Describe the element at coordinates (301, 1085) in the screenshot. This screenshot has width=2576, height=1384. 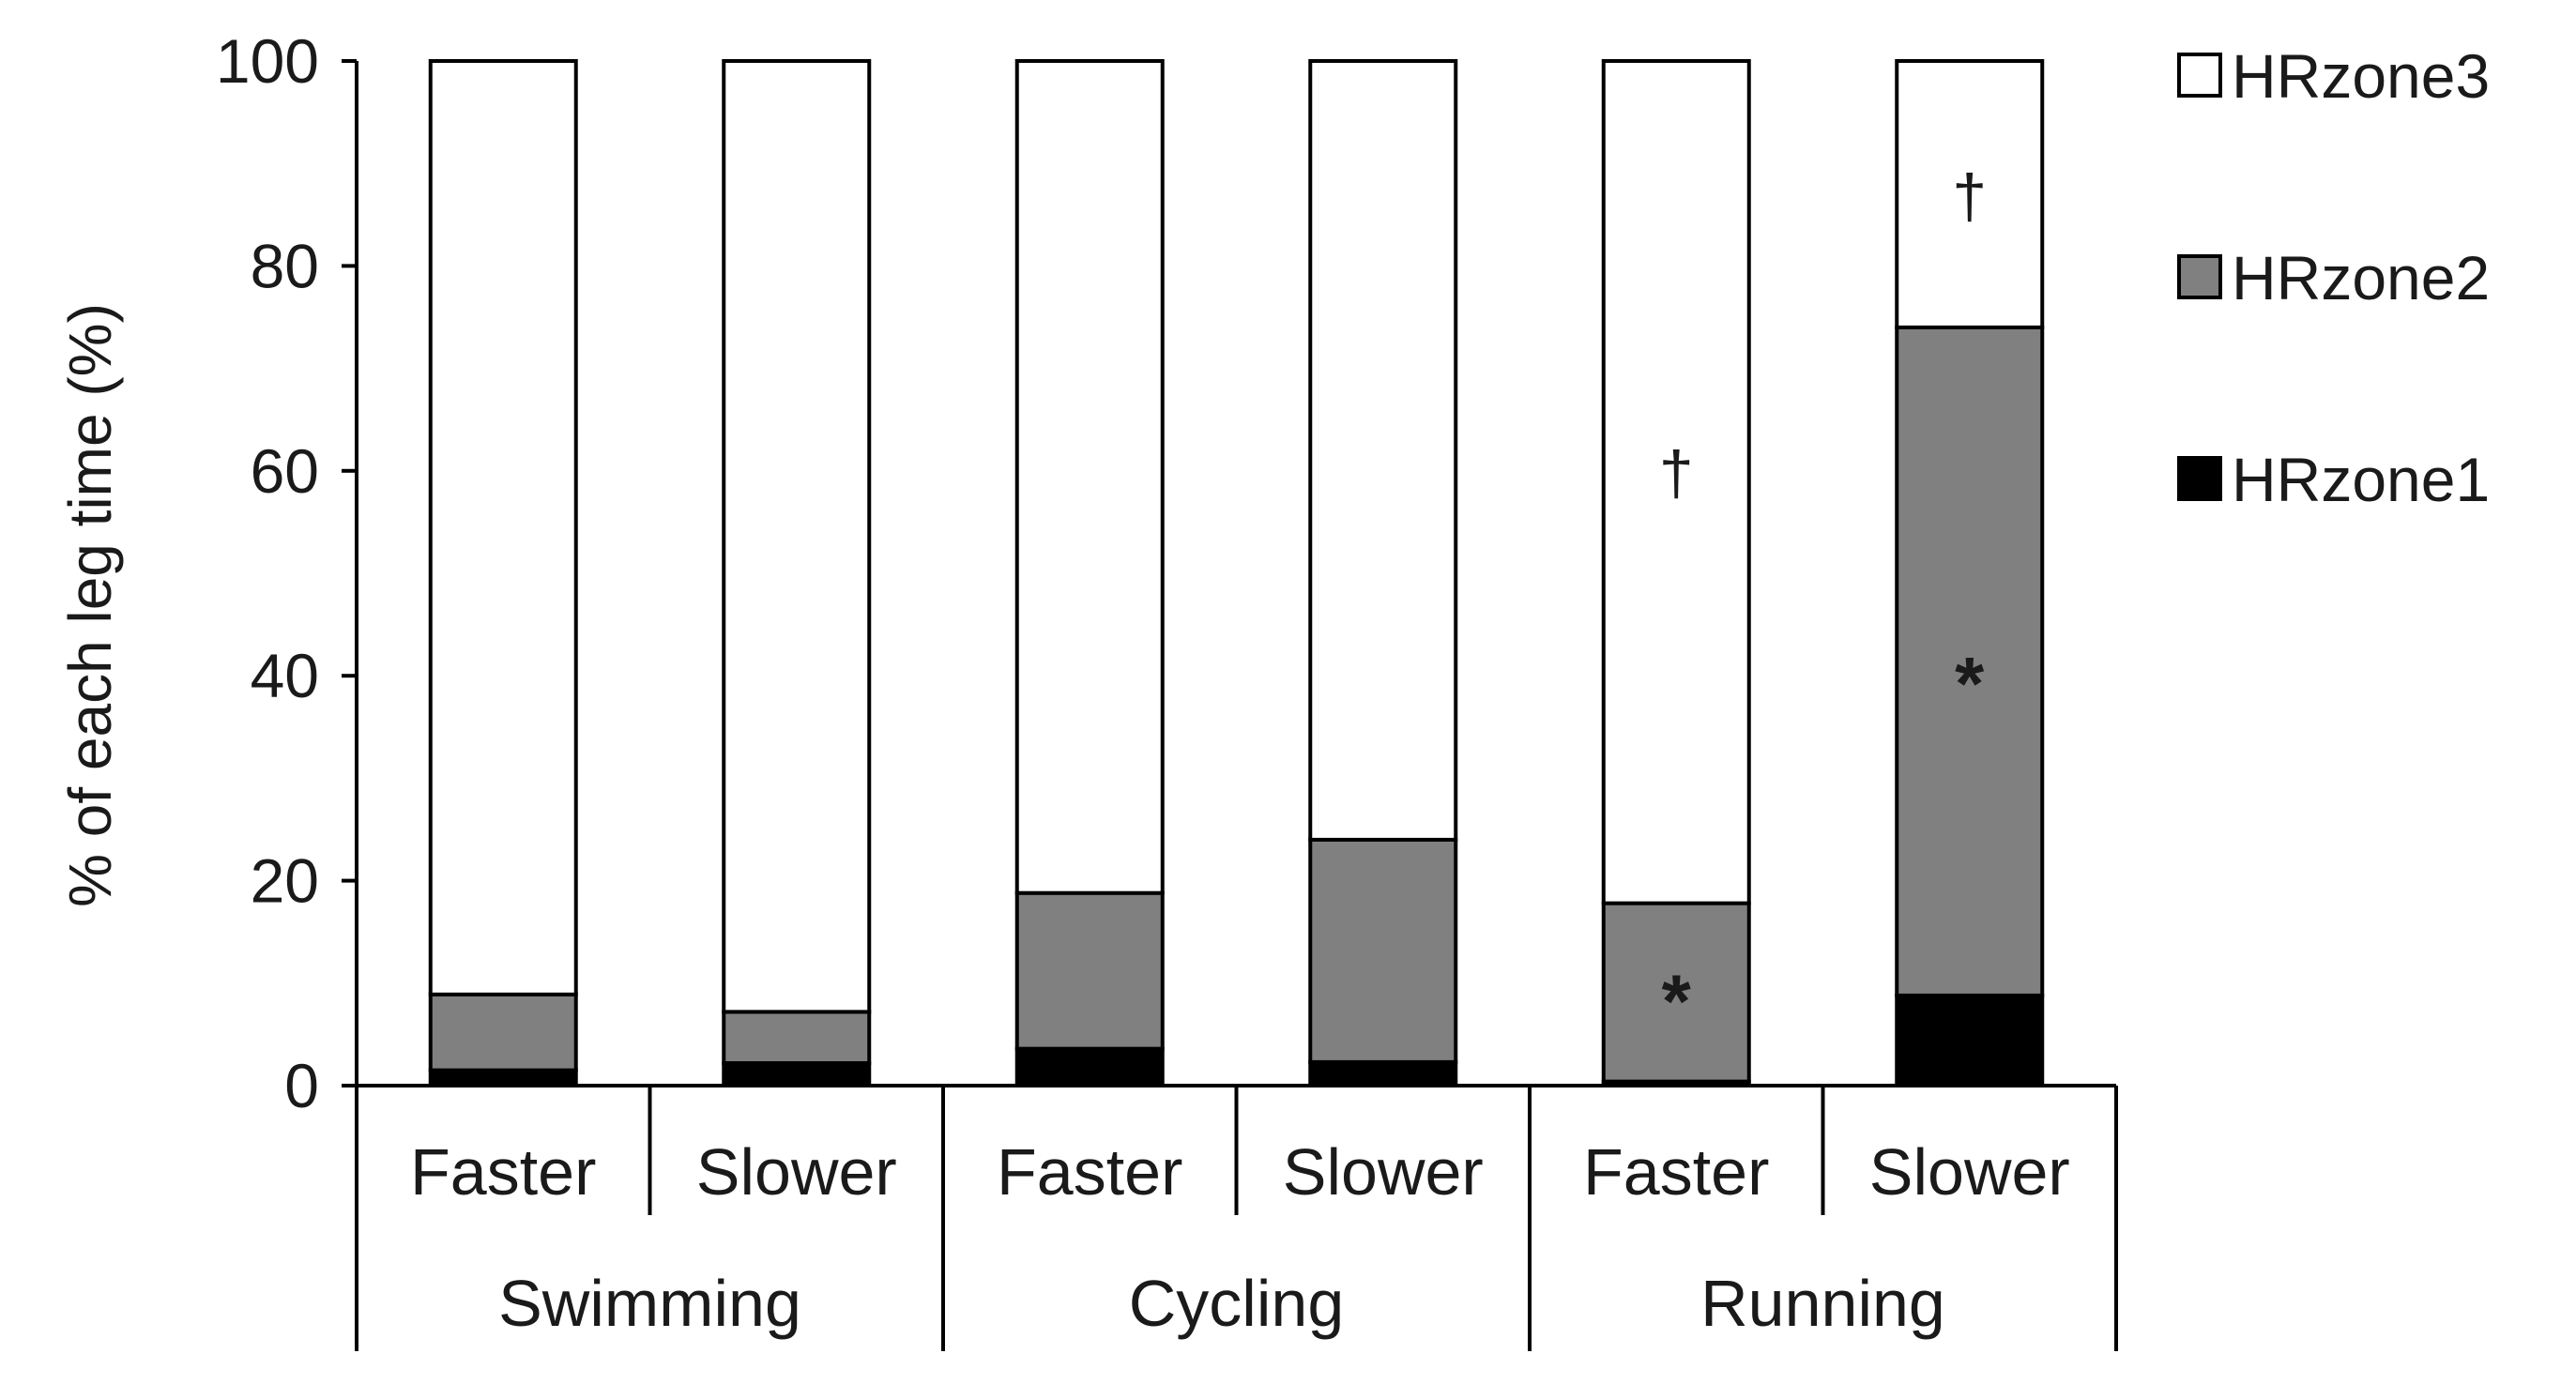
I see `y-tick-label: 0` at that location.